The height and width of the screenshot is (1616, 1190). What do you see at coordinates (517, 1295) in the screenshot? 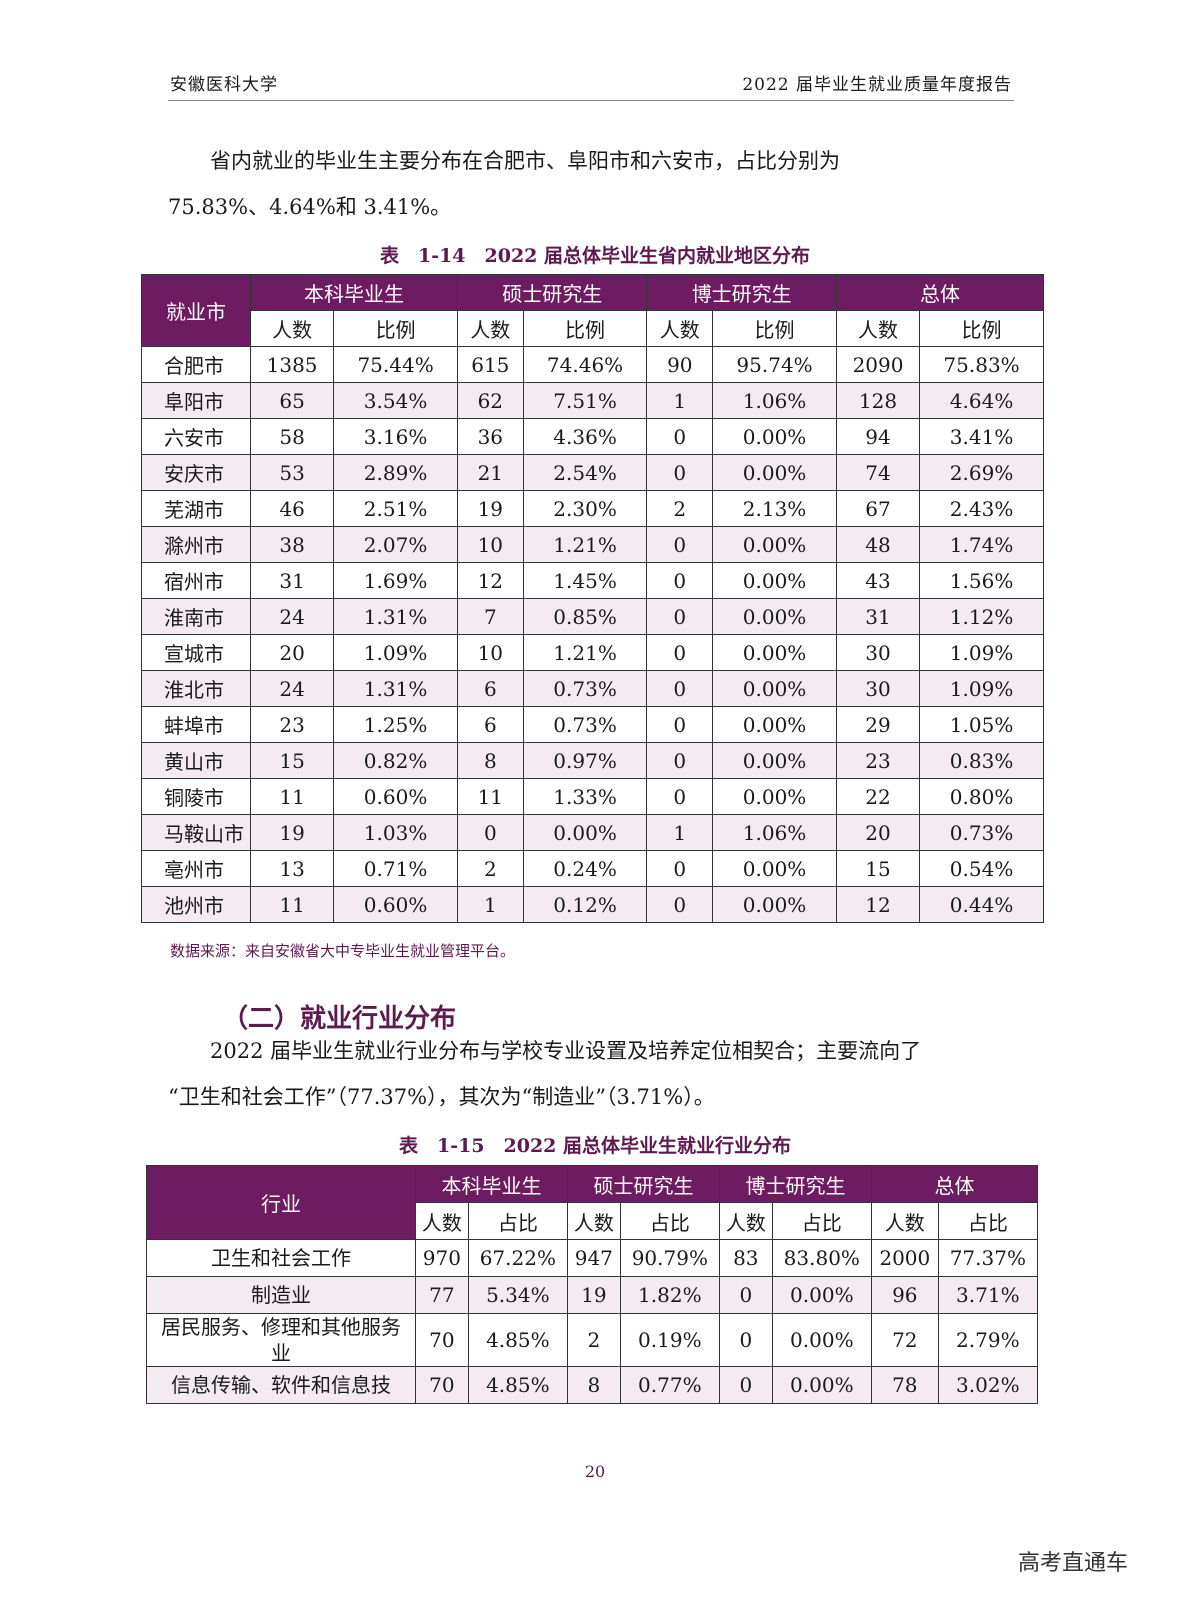
I see `table-cell: 5.34%` at bounding box center [517, 1295].